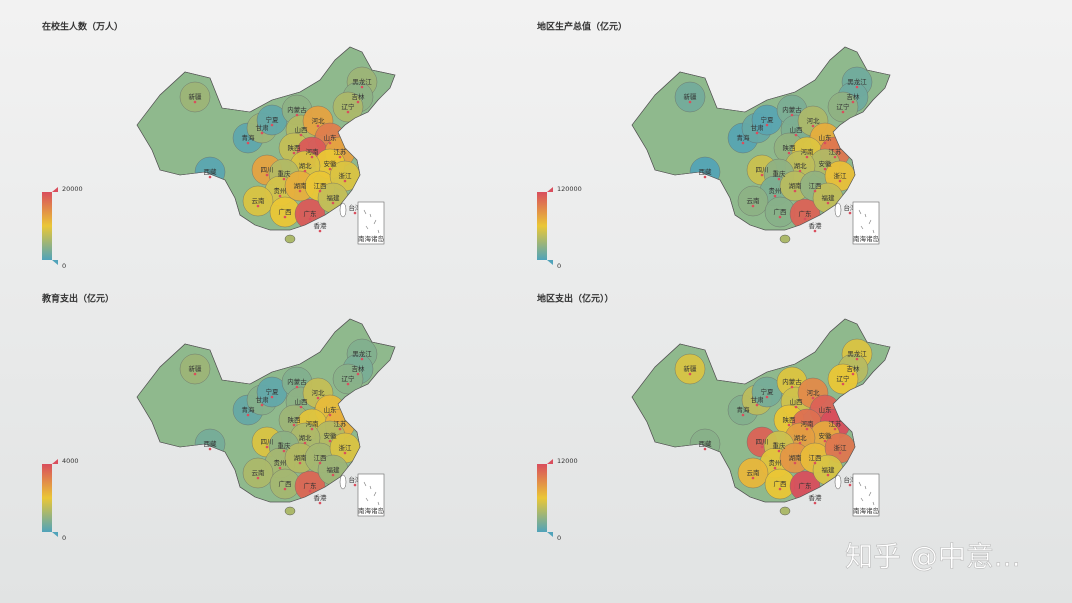  Describe the element at coordinates (249, 137) in the screenshot. I see `region-label: 青海` at that location.